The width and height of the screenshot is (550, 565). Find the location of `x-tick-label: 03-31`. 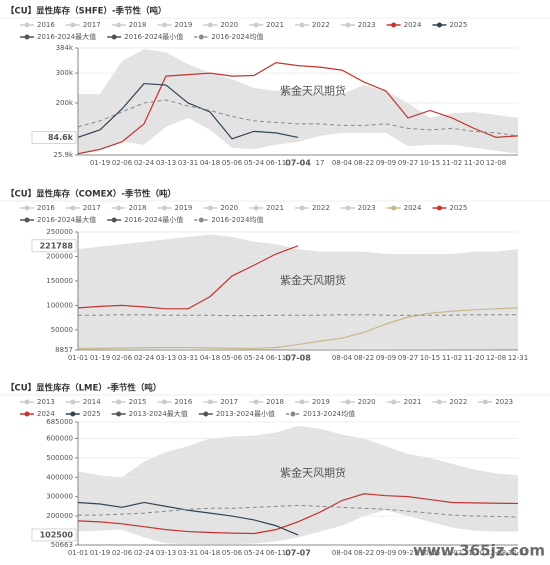

x-tick-label: 03-31 is located at coordinates (188, 553).